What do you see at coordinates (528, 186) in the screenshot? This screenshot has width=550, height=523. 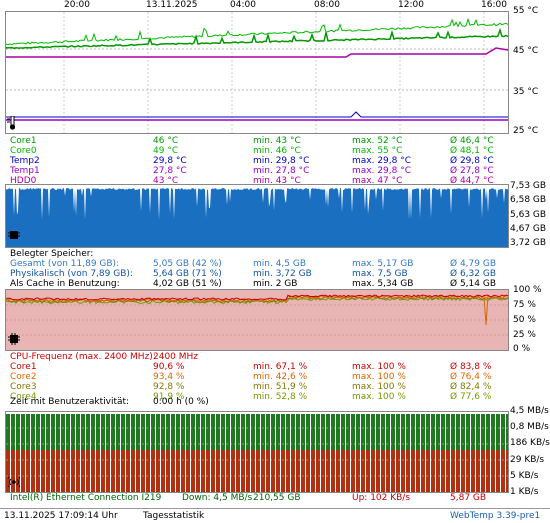 I see `mem-y-label-1: 7,53 GB` at bounding box center [528, 186].